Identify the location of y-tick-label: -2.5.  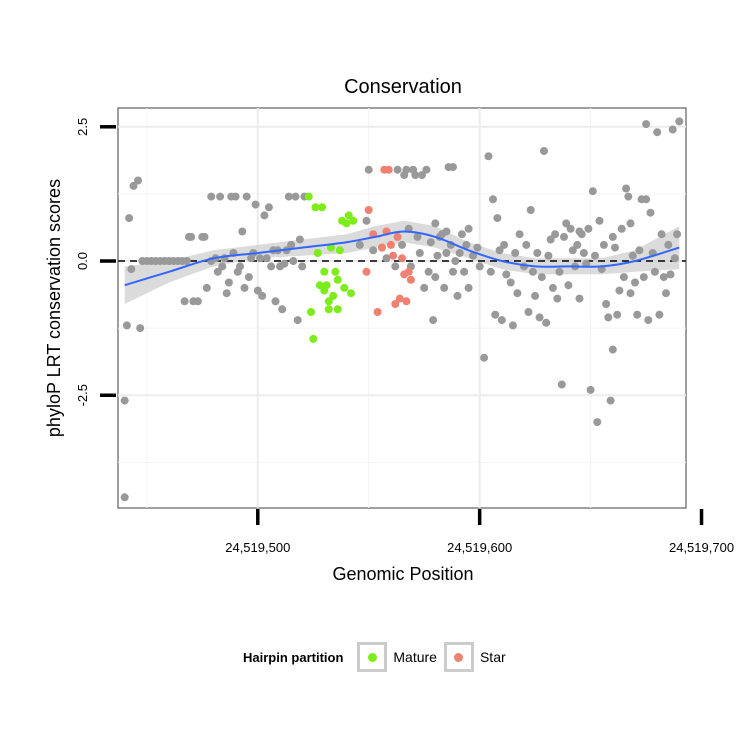
(82, 395).